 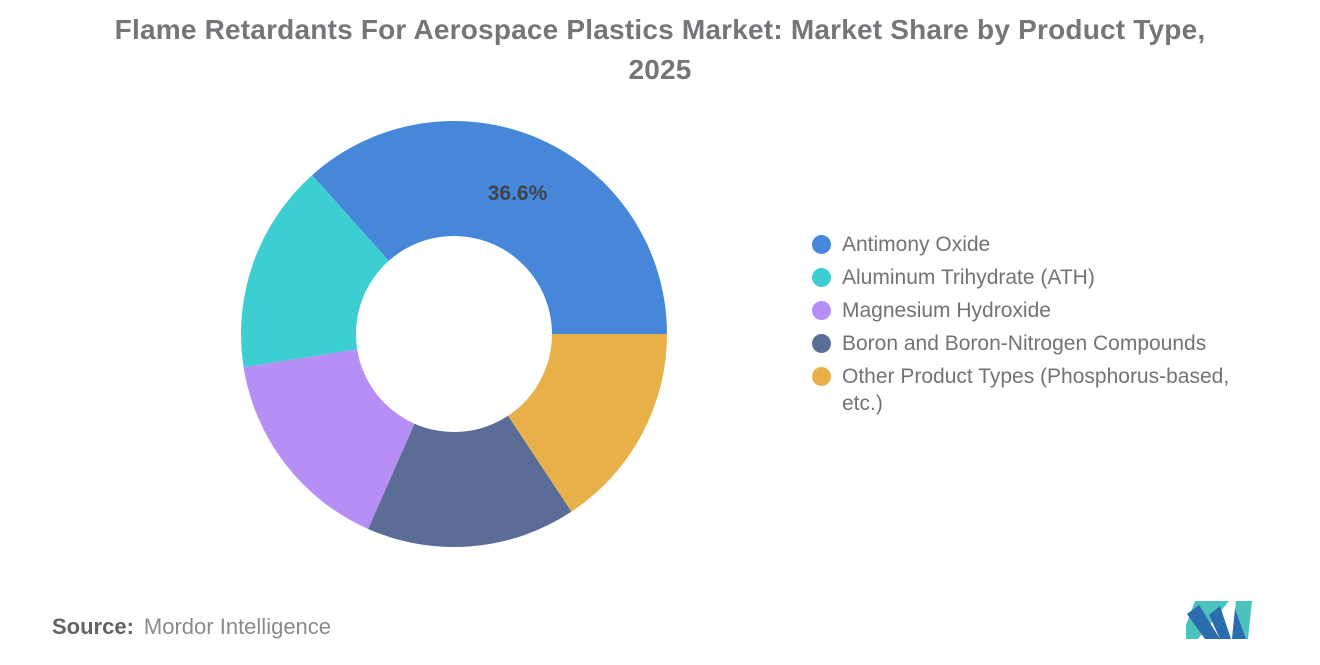 What do you see at coordinates (237, 626) in the screenshot?
I see `source-text: Mordor Intelligence` at bounding box center [237, 626].